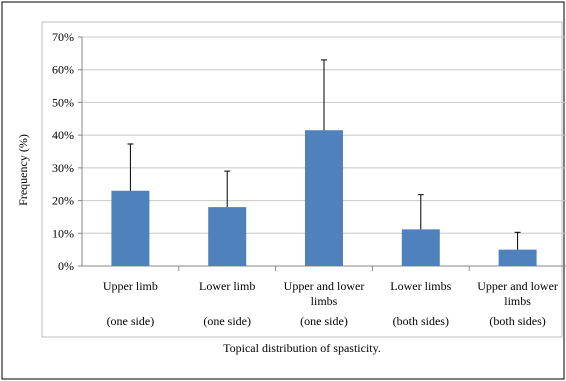 This screenshot has height=381, width=566. Describe the element at coordinates (63, 233) in the screenshot. I see `y-tick-label: 10%` at that location.